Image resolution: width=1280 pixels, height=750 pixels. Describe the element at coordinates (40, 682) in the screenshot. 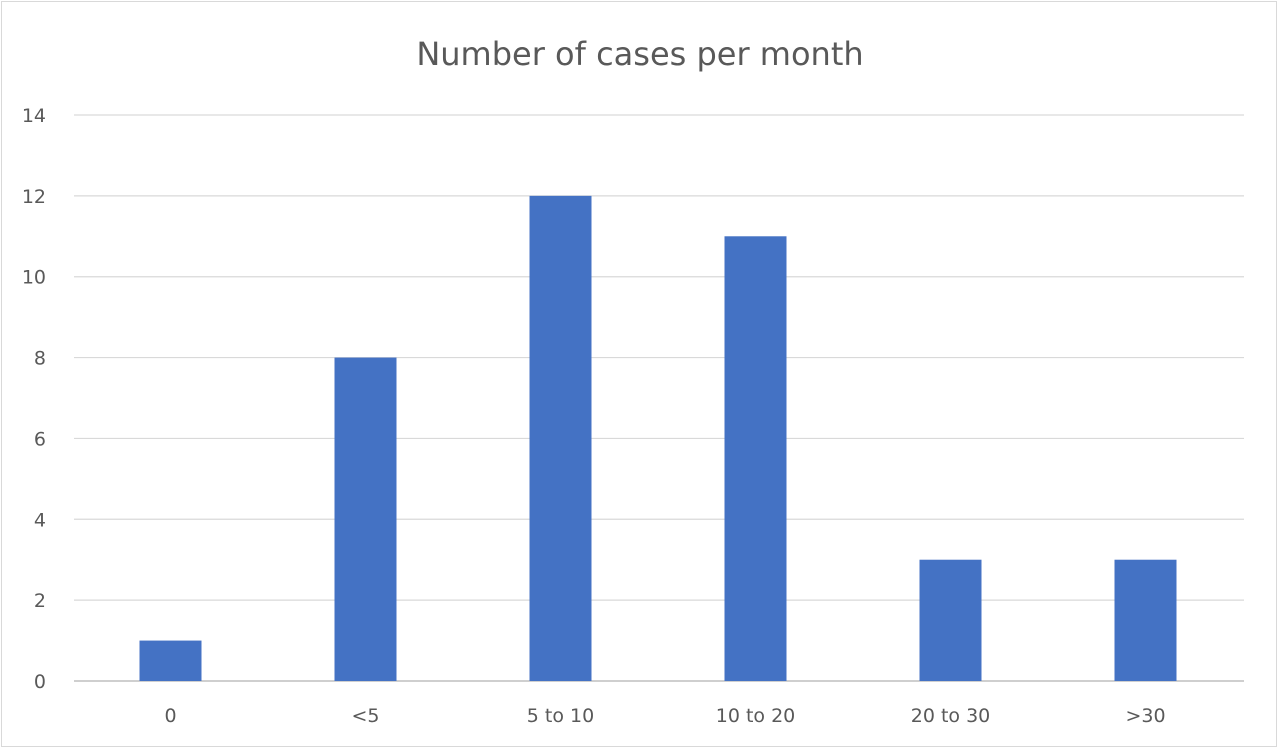

I see `y-tick-label: 0` at that location.